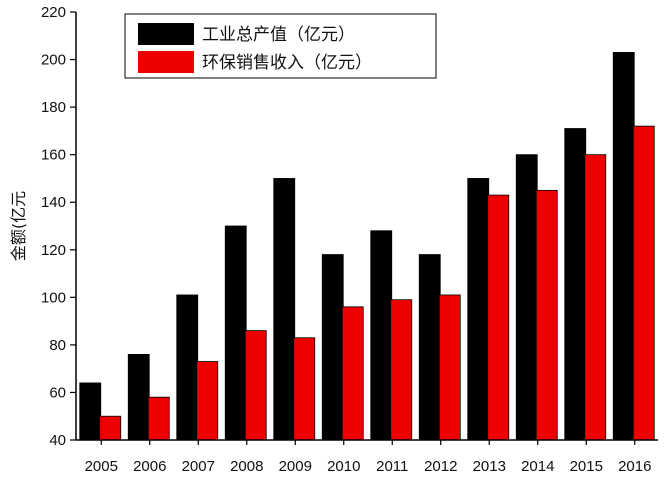 The width and height of the screenshot is (664, 491). Describe the element at coordinates (478, 309) in the screenshot. I see `bar-industrial-output-2013` at that location.